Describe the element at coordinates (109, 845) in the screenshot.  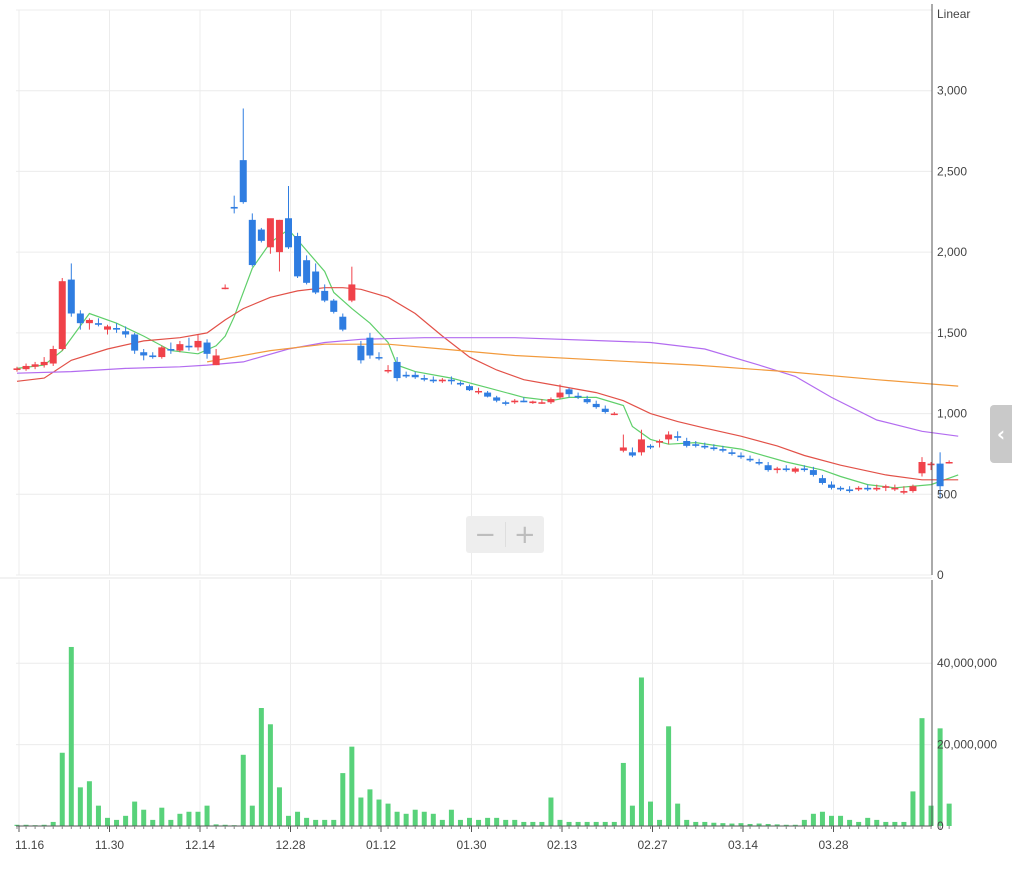
I see `x-tick-label: 11.30` at that location.